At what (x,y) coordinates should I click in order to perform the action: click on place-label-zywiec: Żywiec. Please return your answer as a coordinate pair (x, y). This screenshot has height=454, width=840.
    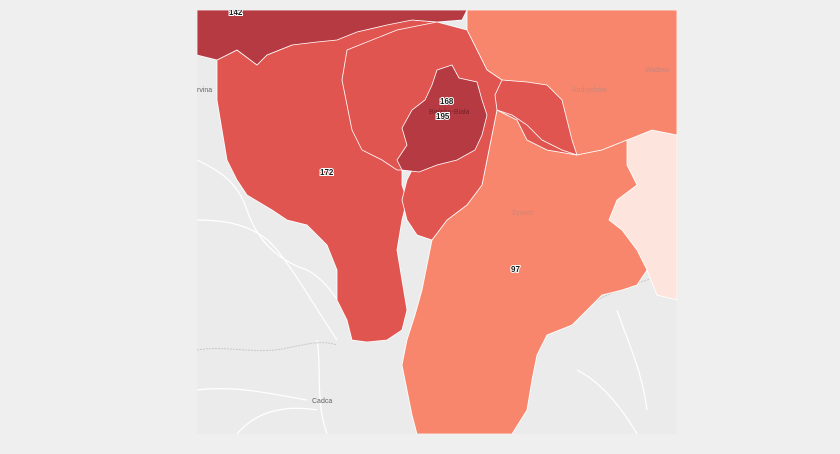
    Looking at the image, I should click on (523, 212).